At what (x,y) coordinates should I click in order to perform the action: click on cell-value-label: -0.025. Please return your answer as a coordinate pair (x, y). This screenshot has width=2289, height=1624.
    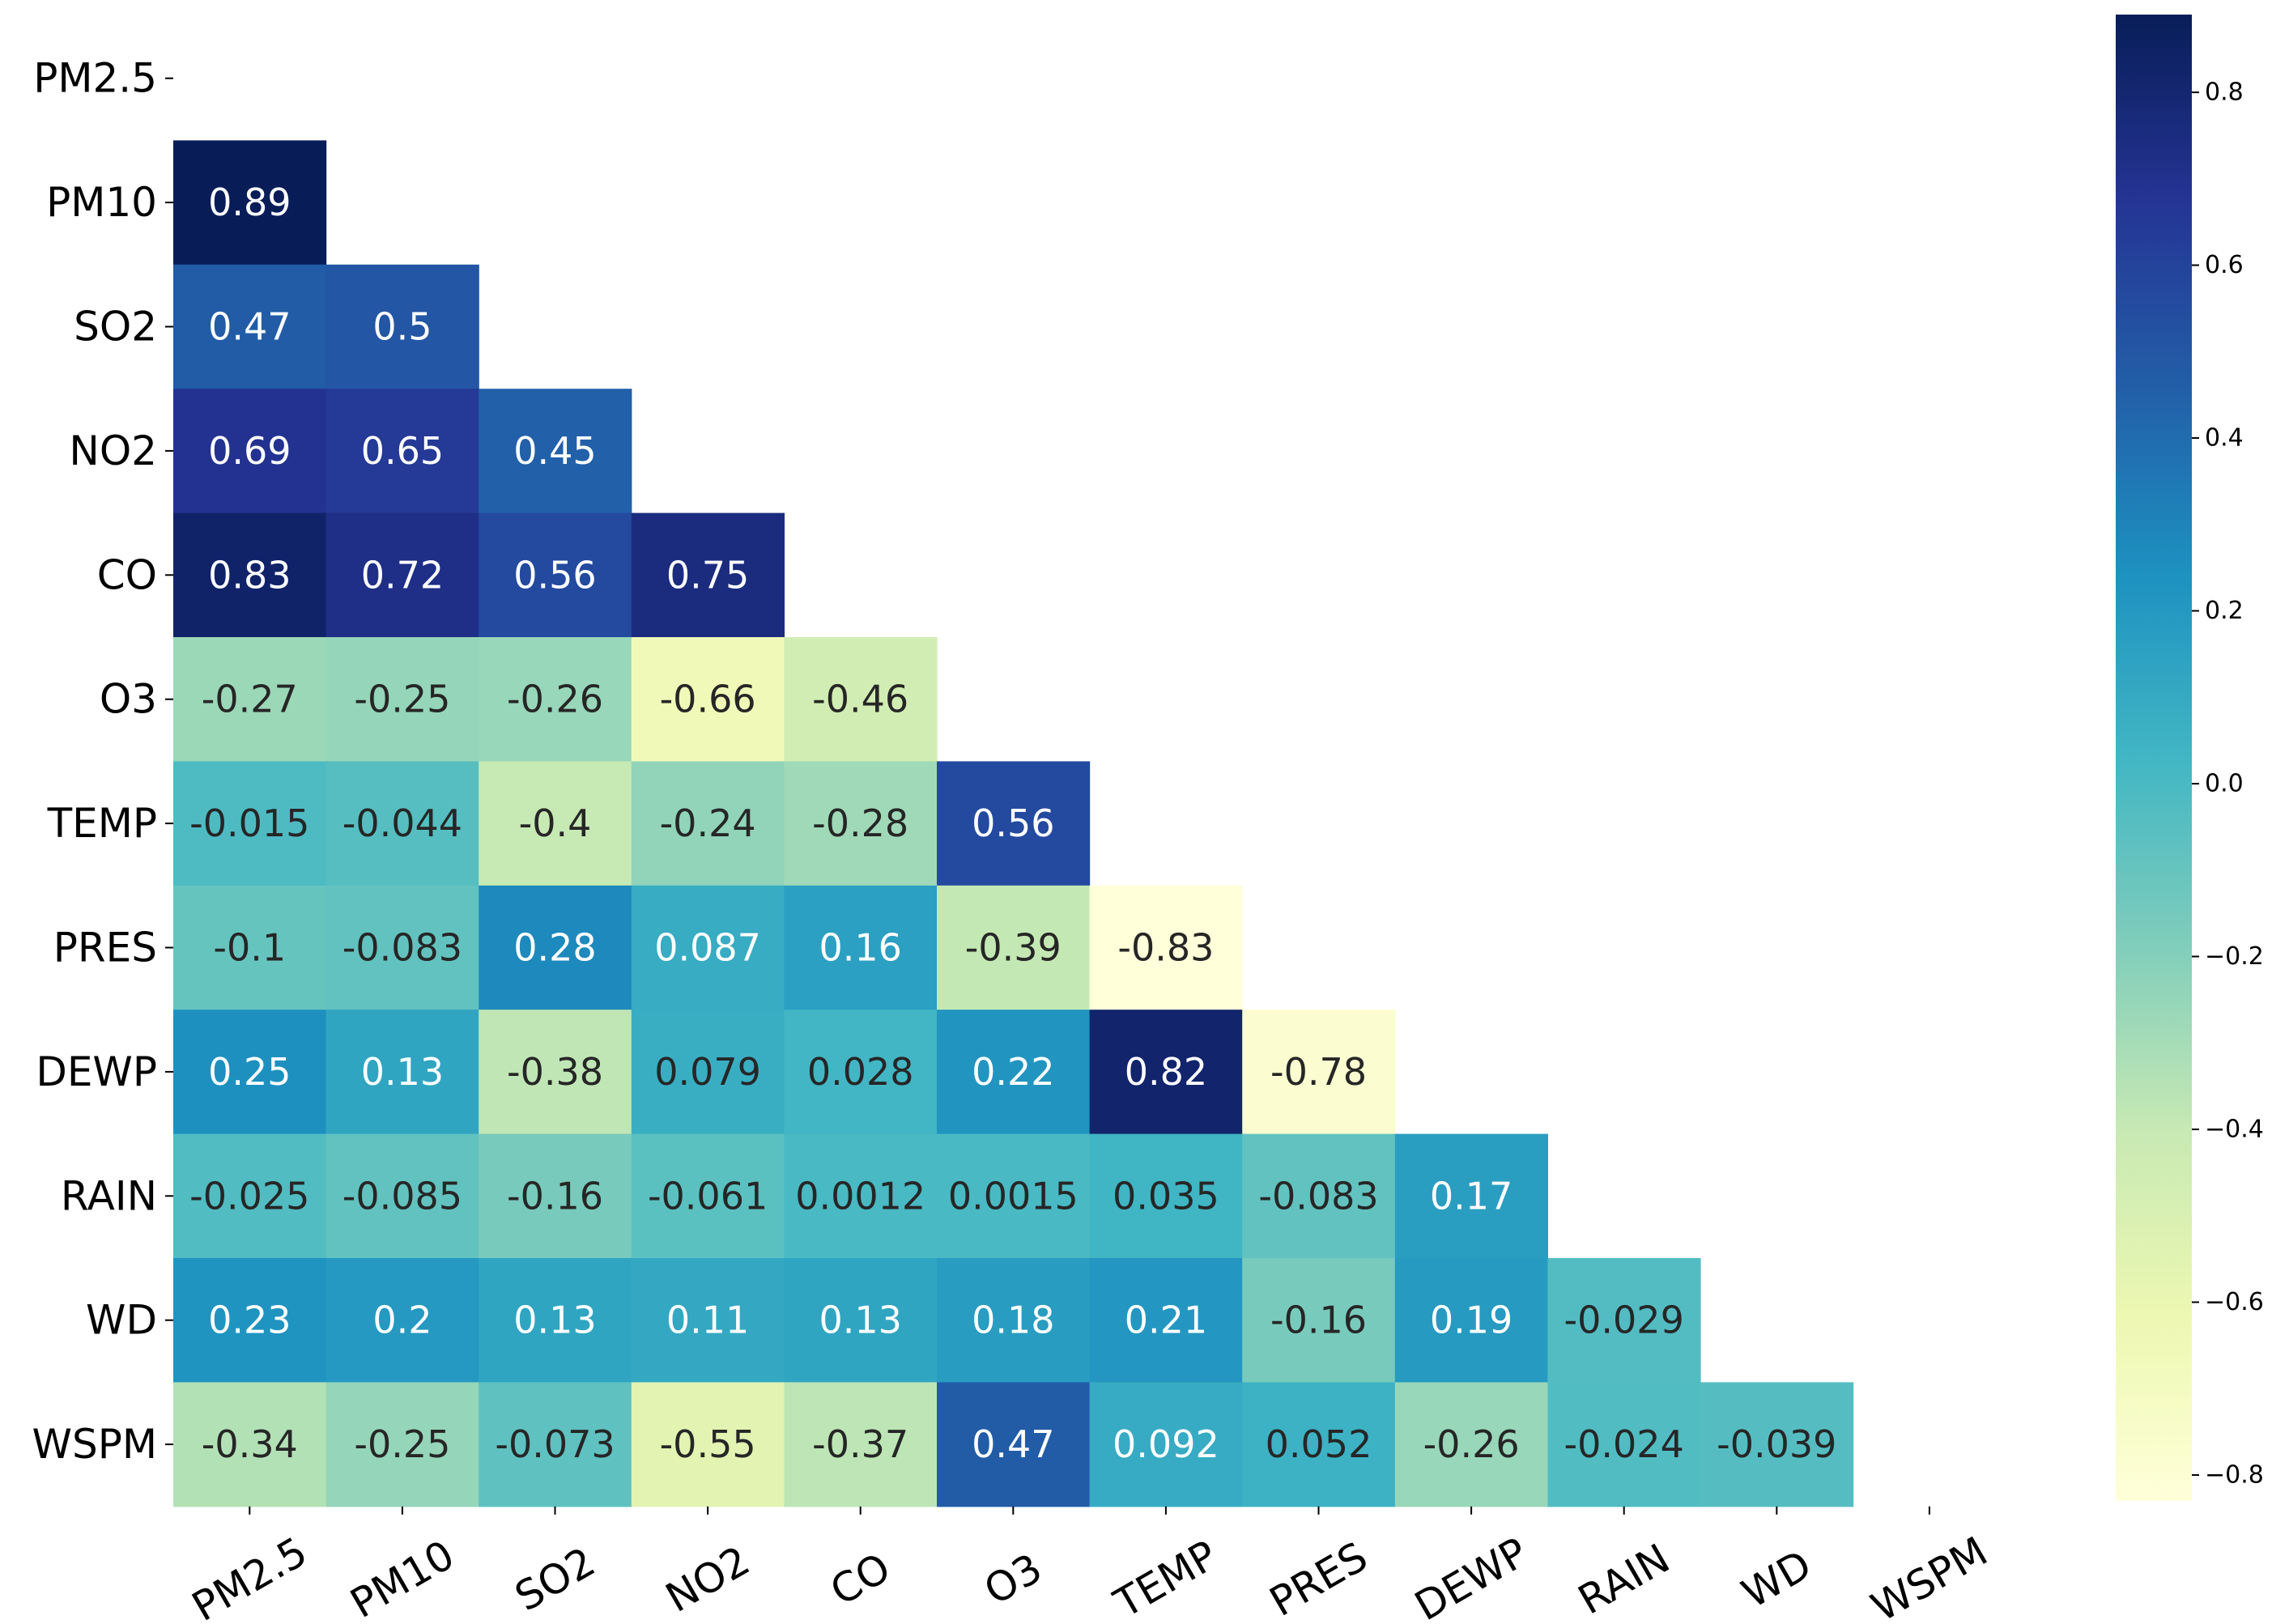
    Looking at the image, I should click on (249, 1196).